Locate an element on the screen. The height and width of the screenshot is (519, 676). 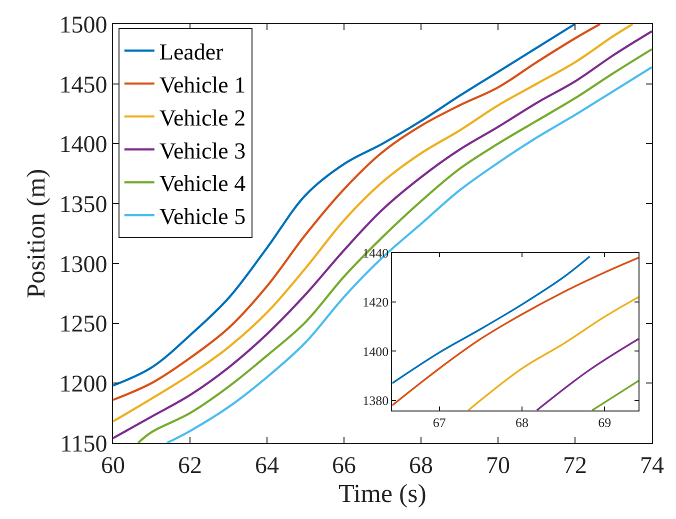
y-tick-label: 1450 is located at coordinates (83, 85).